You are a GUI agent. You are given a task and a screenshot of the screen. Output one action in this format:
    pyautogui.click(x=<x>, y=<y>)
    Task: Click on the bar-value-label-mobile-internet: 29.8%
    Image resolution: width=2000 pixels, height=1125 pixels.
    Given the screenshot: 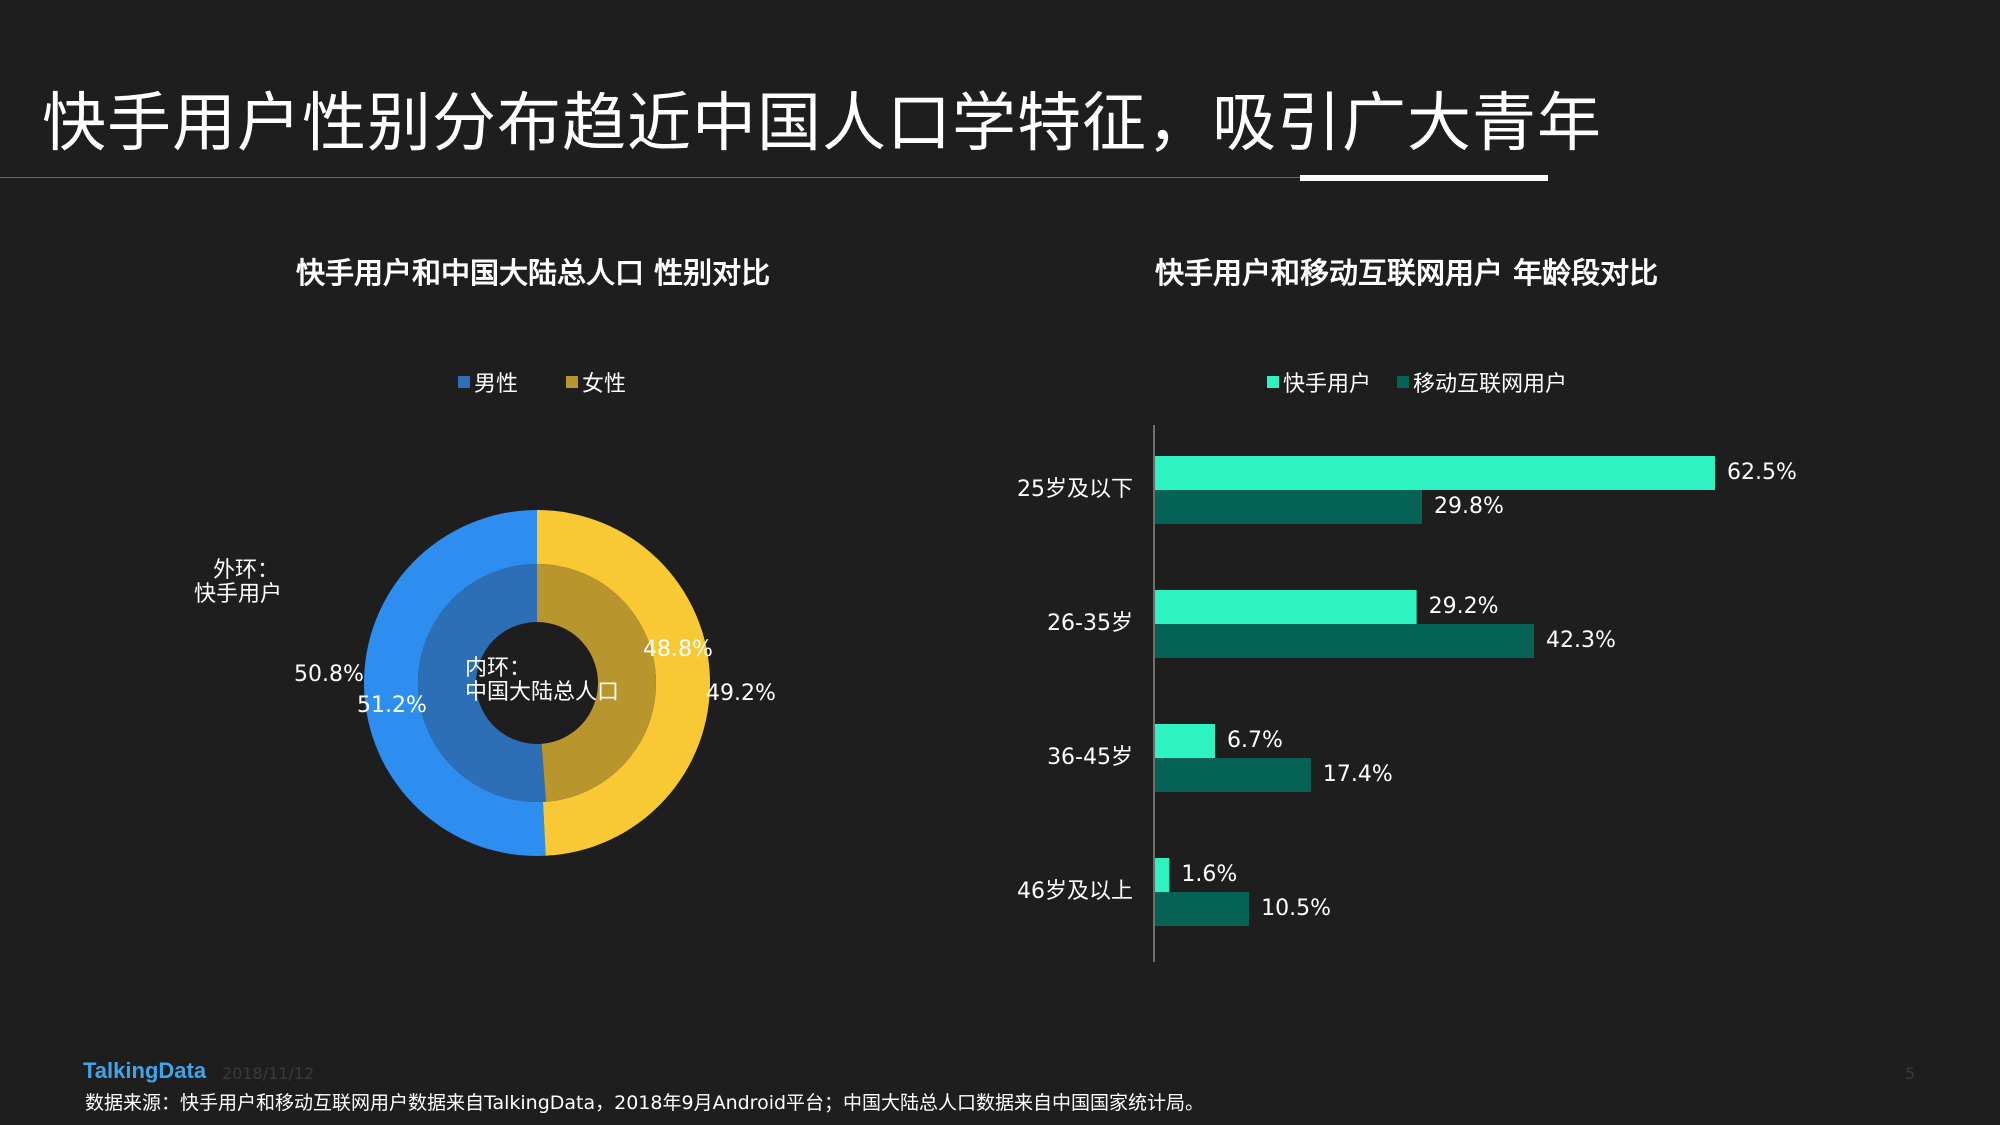 What is the action you would take?
    pyautogui.click(x=1469, y=506)
    